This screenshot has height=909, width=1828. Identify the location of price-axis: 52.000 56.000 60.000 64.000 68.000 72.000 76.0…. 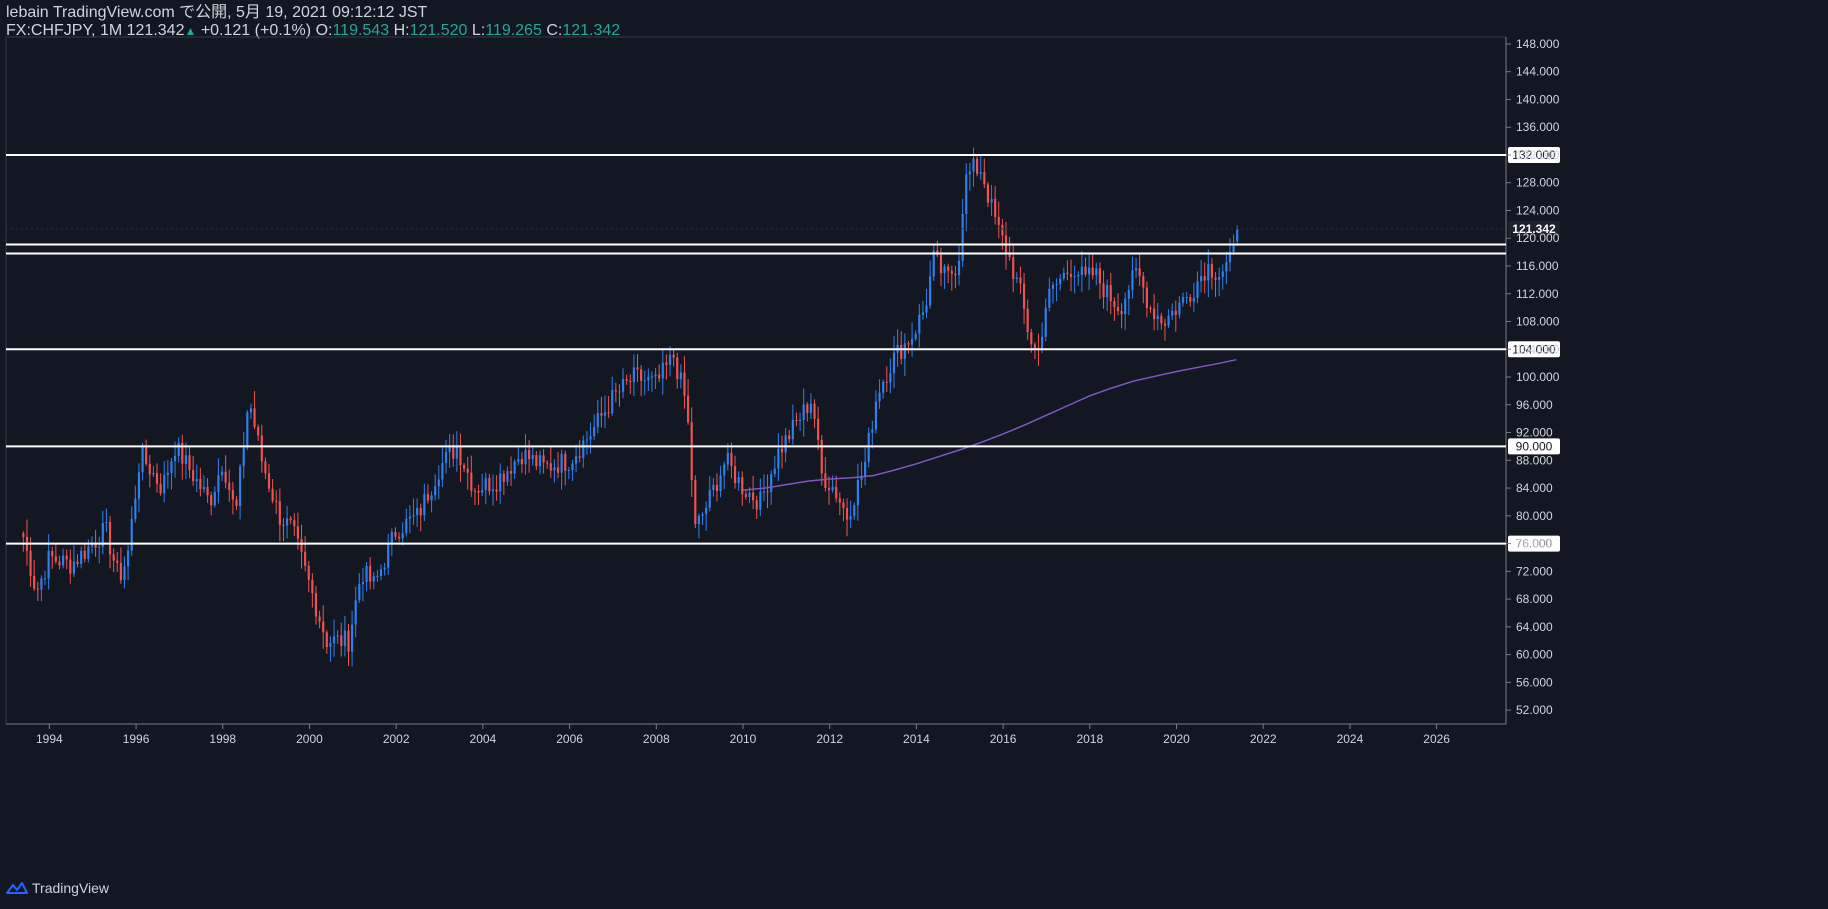
(1533, 377).